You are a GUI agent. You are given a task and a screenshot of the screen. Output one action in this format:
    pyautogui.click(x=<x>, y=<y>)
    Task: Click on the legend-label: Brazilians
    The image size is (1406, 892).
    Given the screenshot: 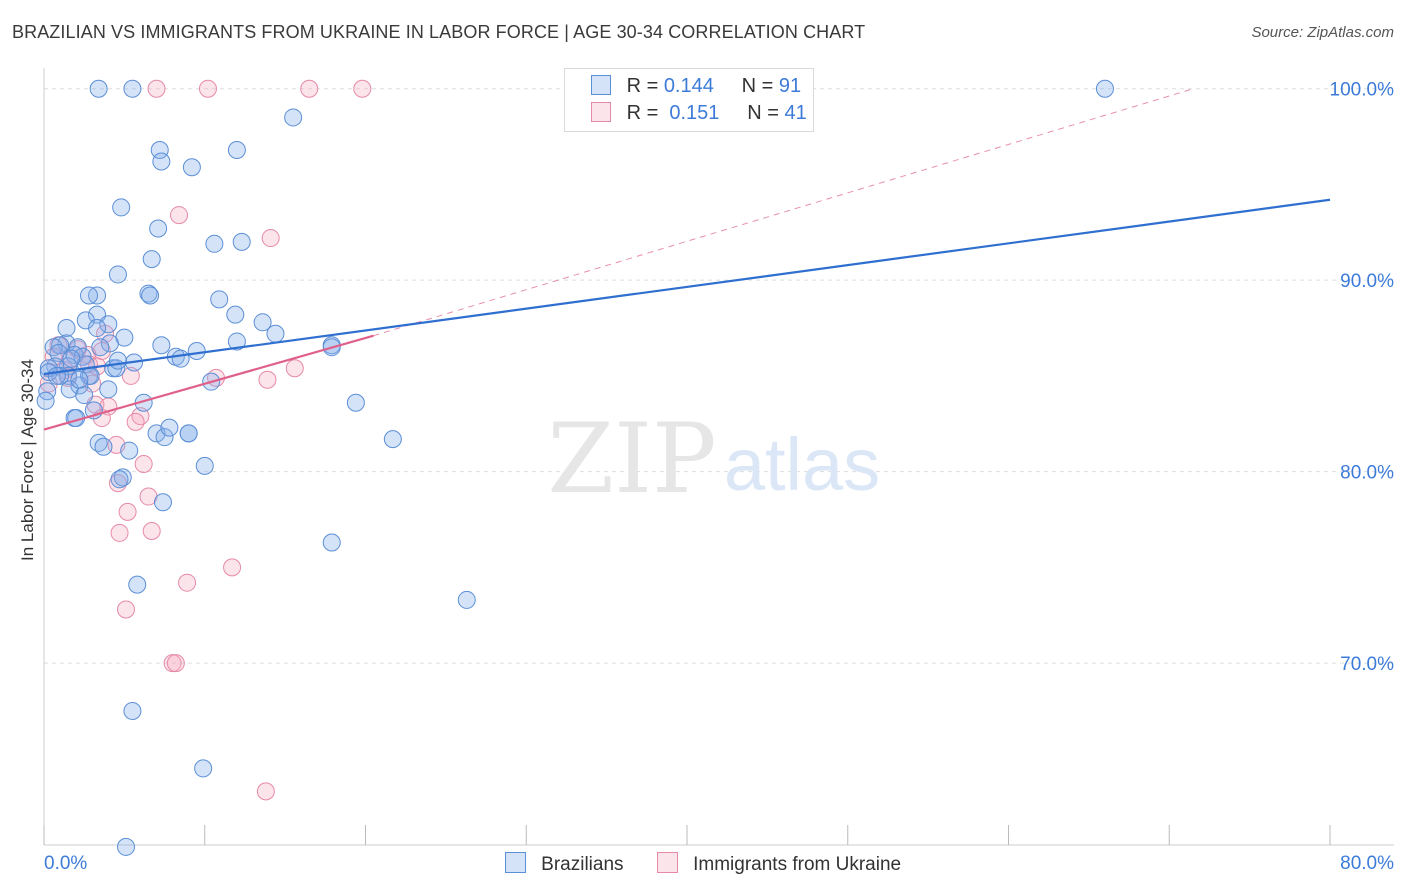 What is the action you would take?
    pyautogui.click(x=582, y=864)
    